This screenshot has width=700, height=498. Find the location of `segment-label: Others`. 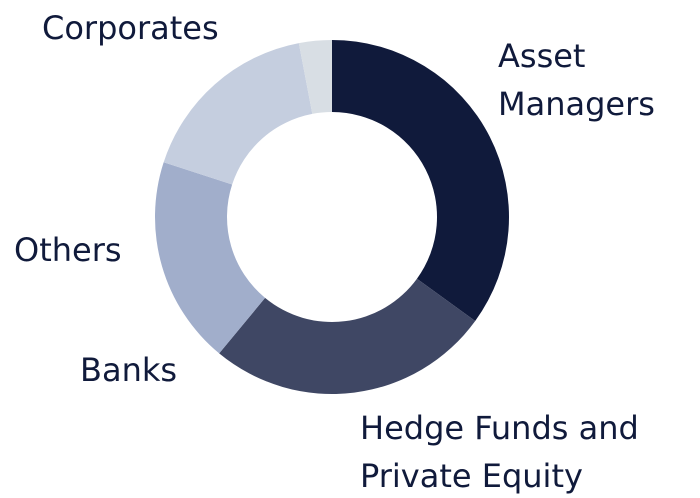

segment-label: Others is located at coordinates (68, 250).